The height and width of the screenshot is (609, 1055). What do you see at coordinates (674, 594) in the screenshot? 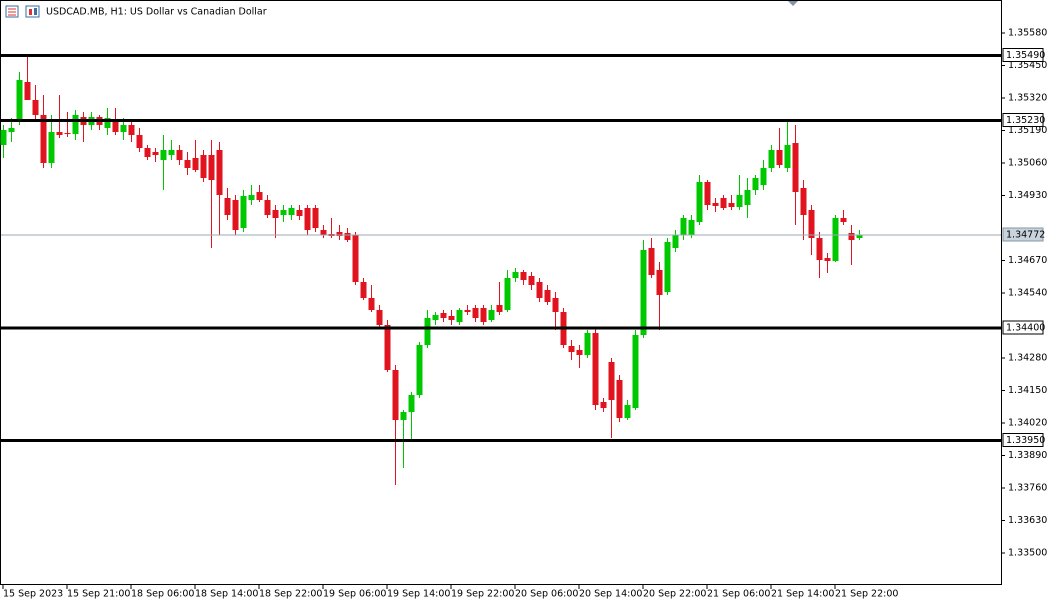
I see `x-tick-label: 20 Sep 22:00` at bounding box center [674, 594].